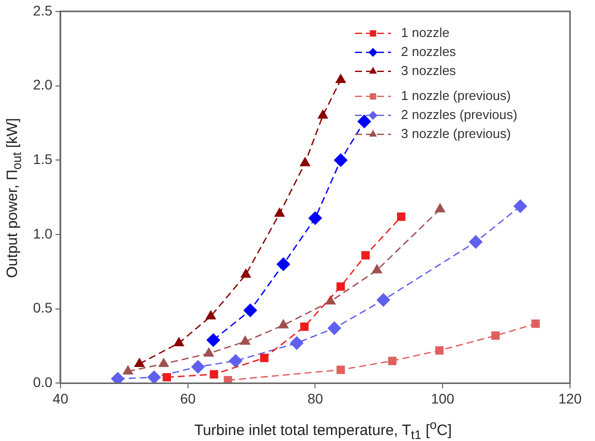 The width and height of the screenshot is (595, 441). I want to click on x-tick-label: 40, so click(60, 398).